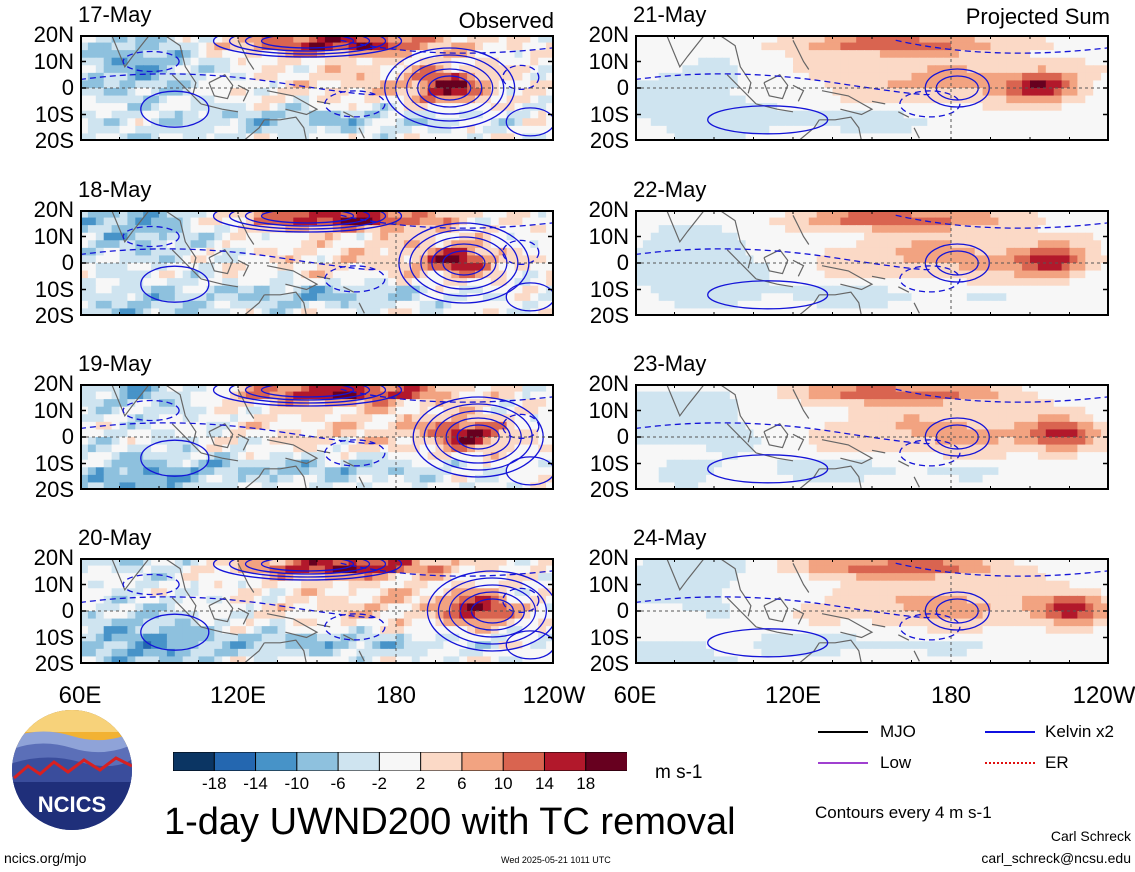 This screenshot has width=1135, height=872. Describe the element at coordinates (670, 14) in the screenshot. I see `panel-date: 21-May` at that location.